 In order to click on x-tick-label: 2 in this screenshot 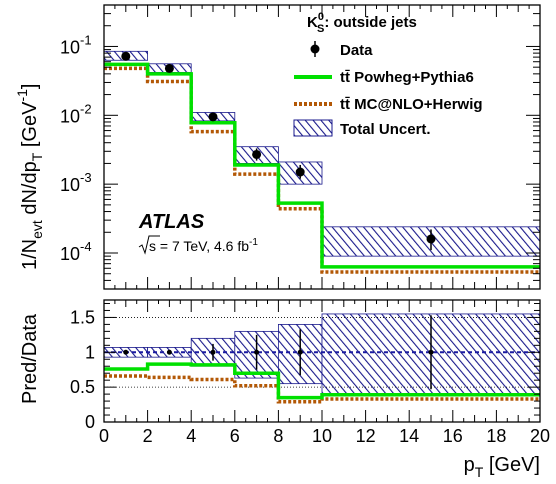, I will do `click(148, 436)`.